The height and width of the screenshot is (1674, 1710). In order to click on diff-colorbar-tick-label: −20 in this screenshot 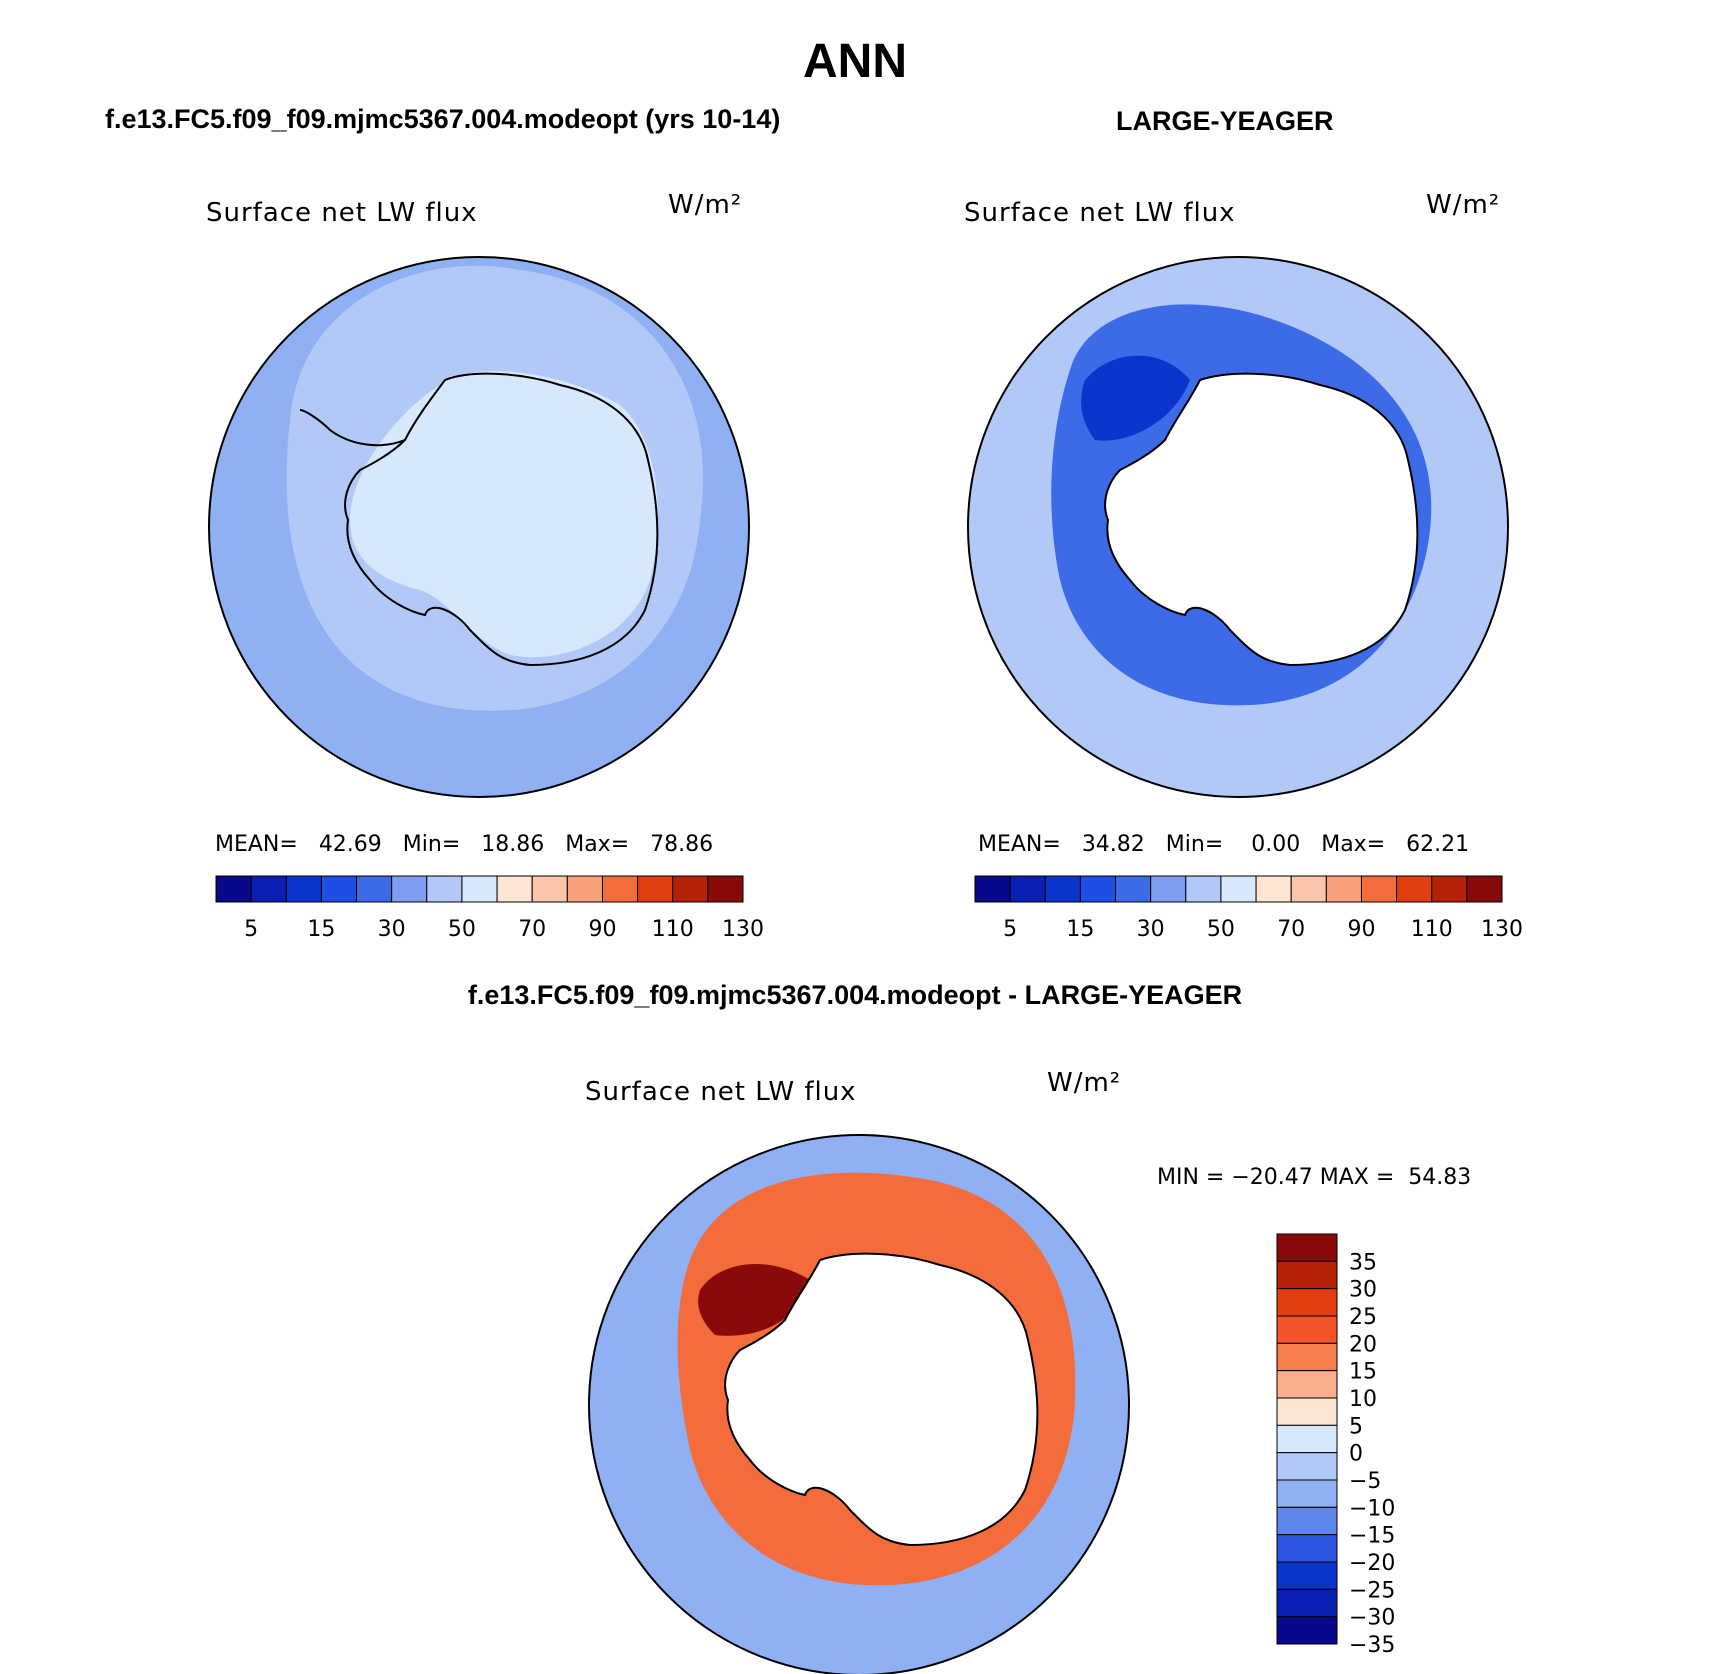, I will do `click(1372, 1563)`.